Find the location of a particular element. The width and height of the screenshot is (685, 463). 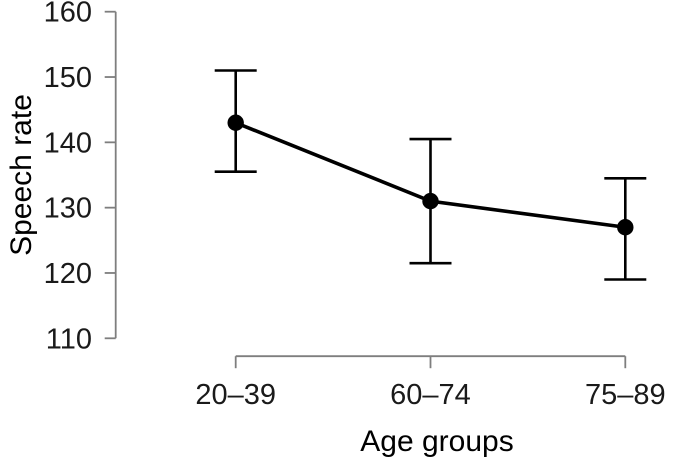

y-tick-label: 130 is located at coordinates (68, 209).